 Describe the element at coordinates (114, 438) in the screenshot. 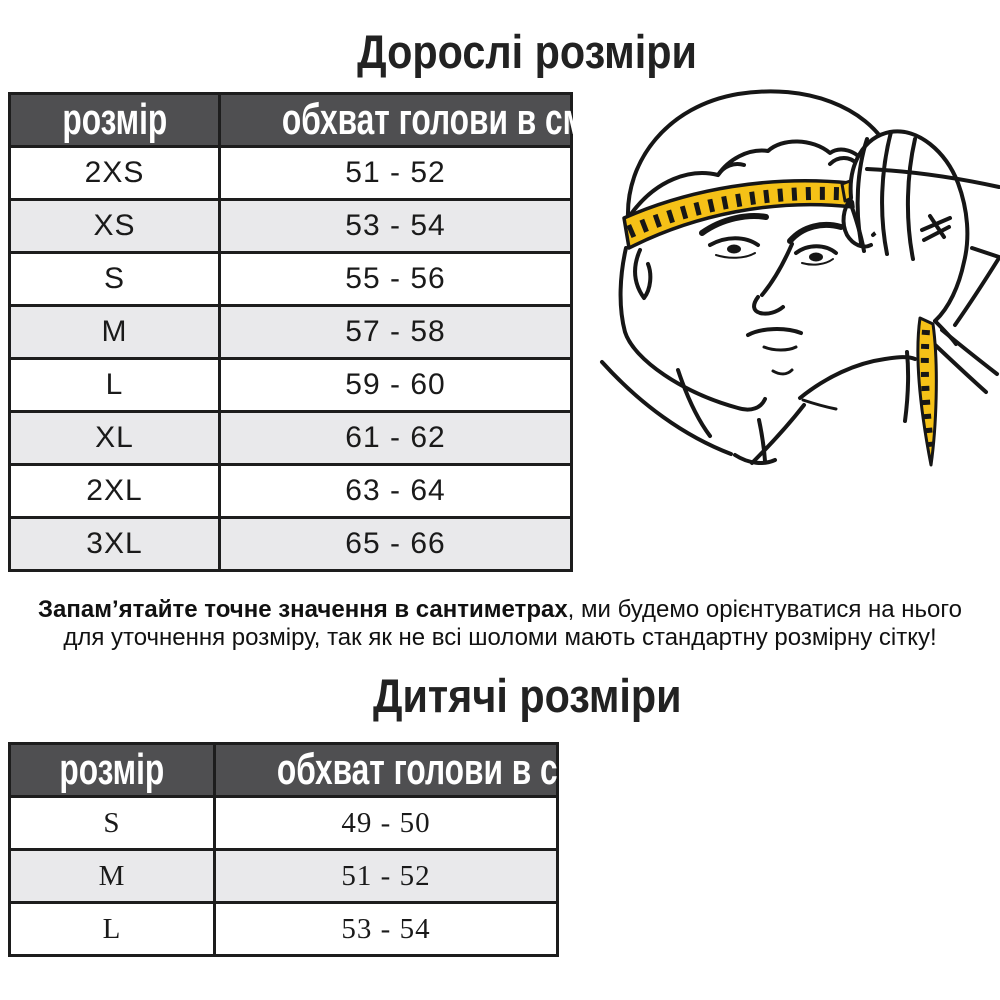

I see `size-cell: XL` at that location.